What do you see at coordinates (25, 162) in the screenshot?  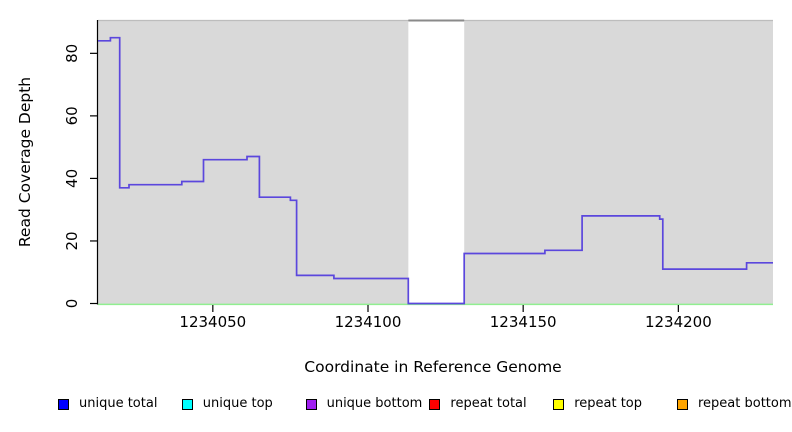 I see `y-axis-title: Read Coverage Depth` at bounding box center [25, 162].